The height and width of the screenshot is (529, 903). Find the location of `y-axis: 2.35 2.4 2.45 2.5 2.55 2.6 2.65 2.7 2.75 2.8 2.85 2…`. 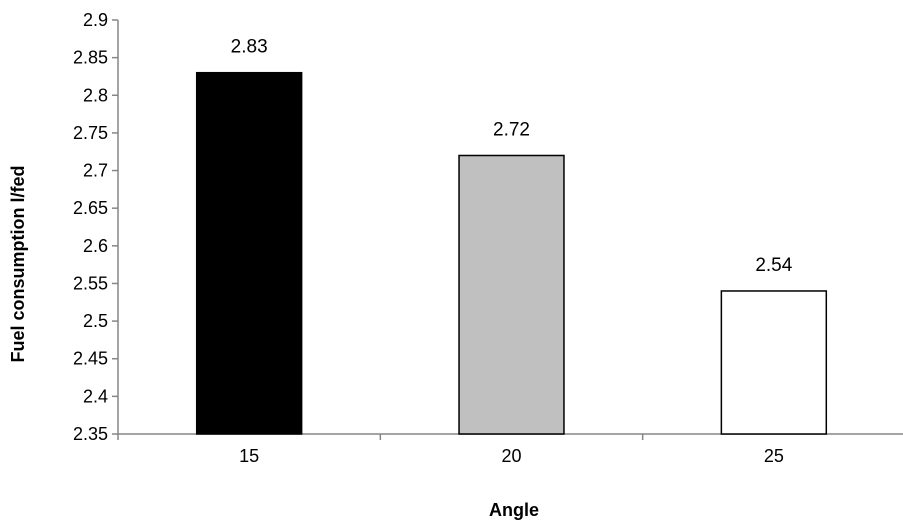

y-axis: 2.35 2.4 2.45 2.5 2.55 2.6 2.65 2.7 2.75 2.8 2.85 2… is located at coordinates (96, 227).